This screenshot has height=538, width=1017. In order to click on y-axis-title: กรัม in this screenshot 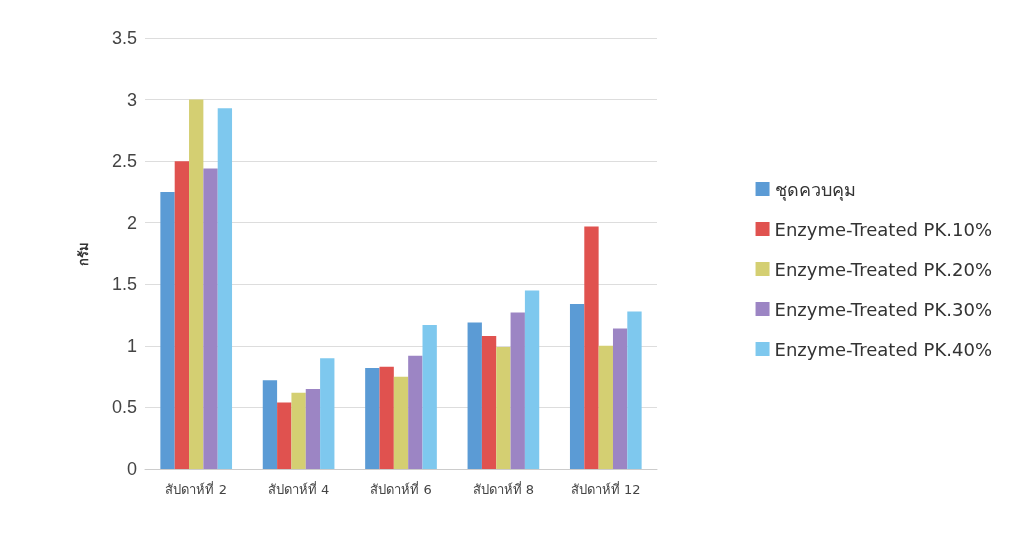, I will do `click(83, 253)`.